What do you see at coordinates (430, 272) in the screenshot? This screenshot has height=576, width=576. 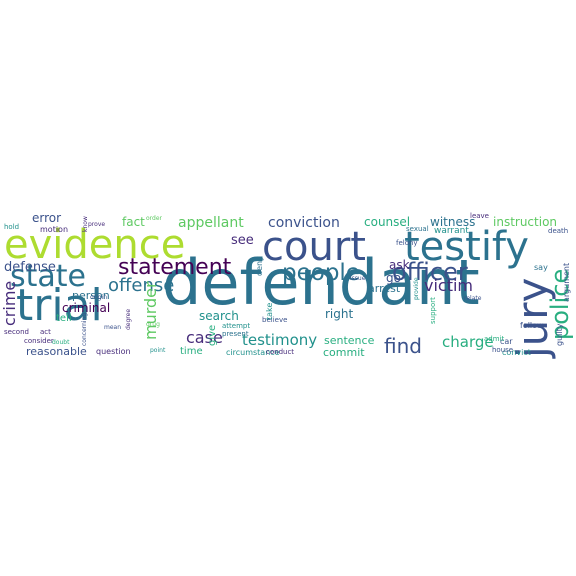 I see `word-officer: officer` at bounding box center [430, 272].